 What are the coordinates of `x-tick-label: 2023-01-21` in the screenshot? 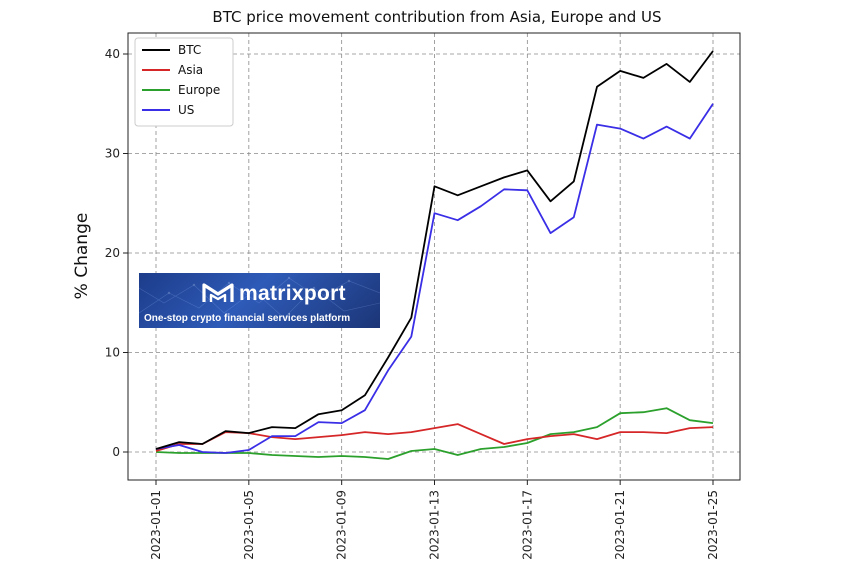 It's located at (620, 525).